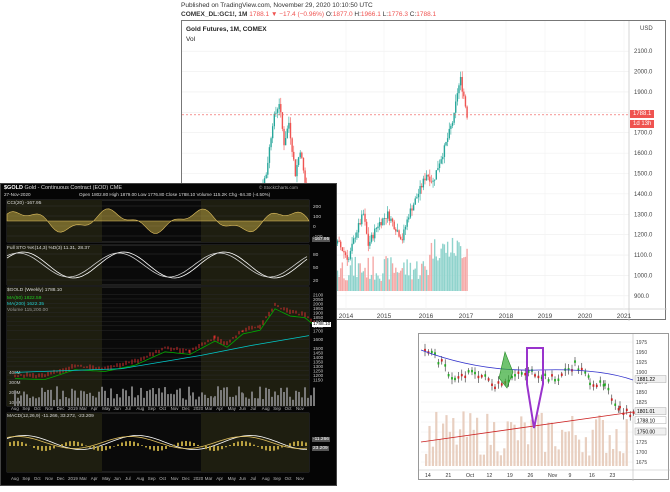 This screenshot has width=670, height=492. I want to click on tv-y-tick-label: 1400.0, so click(643, 195).